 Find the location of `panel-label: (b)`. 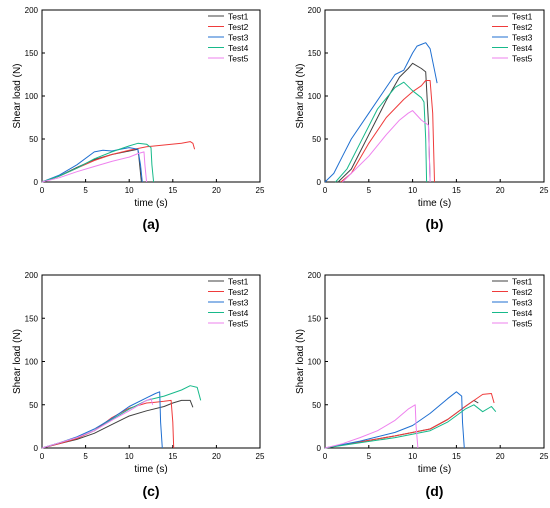

panel-label: (b) is located at coordinates (435, 224).